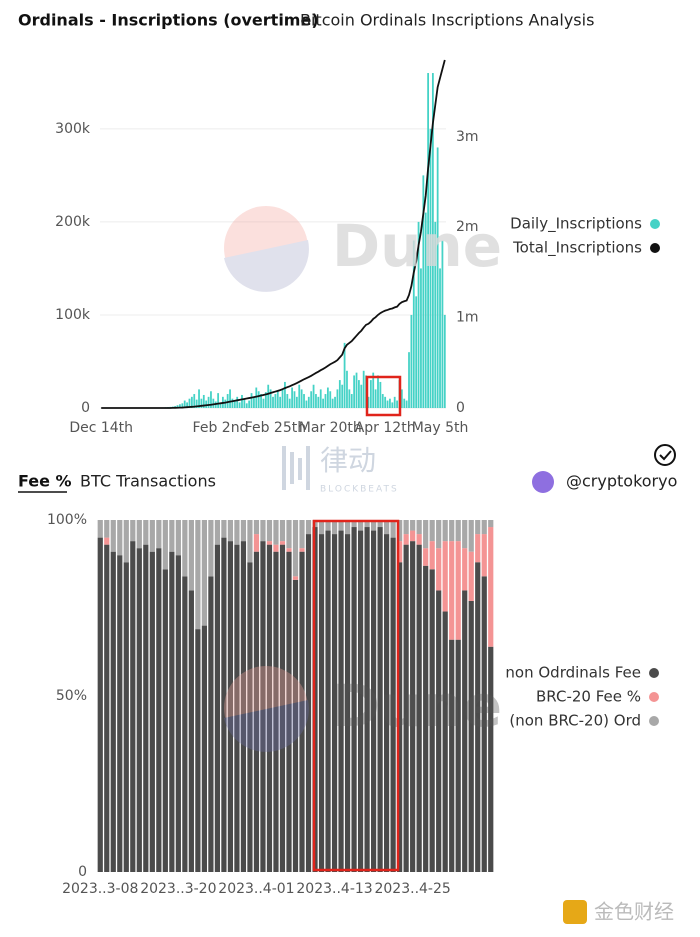 This screenshot has height=937, width=700. What do you see at coordinates (45, 481) in the screenshot?
I see `tab: Fee %` at bounding box center [45, 481].